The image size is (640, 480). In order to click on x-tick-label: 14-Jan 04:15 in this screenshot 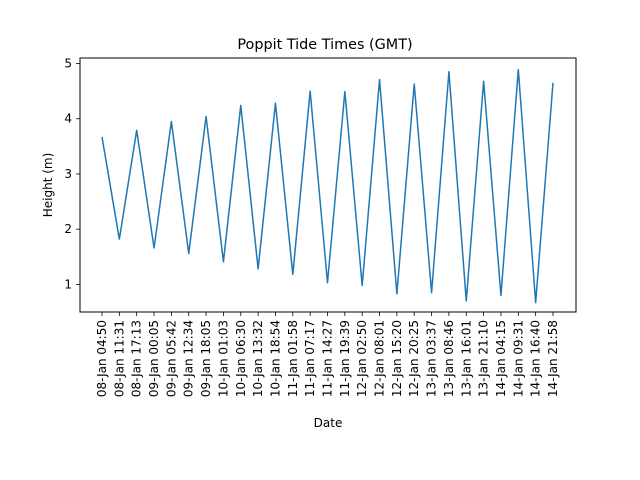, I will do `click(501, 358)`.